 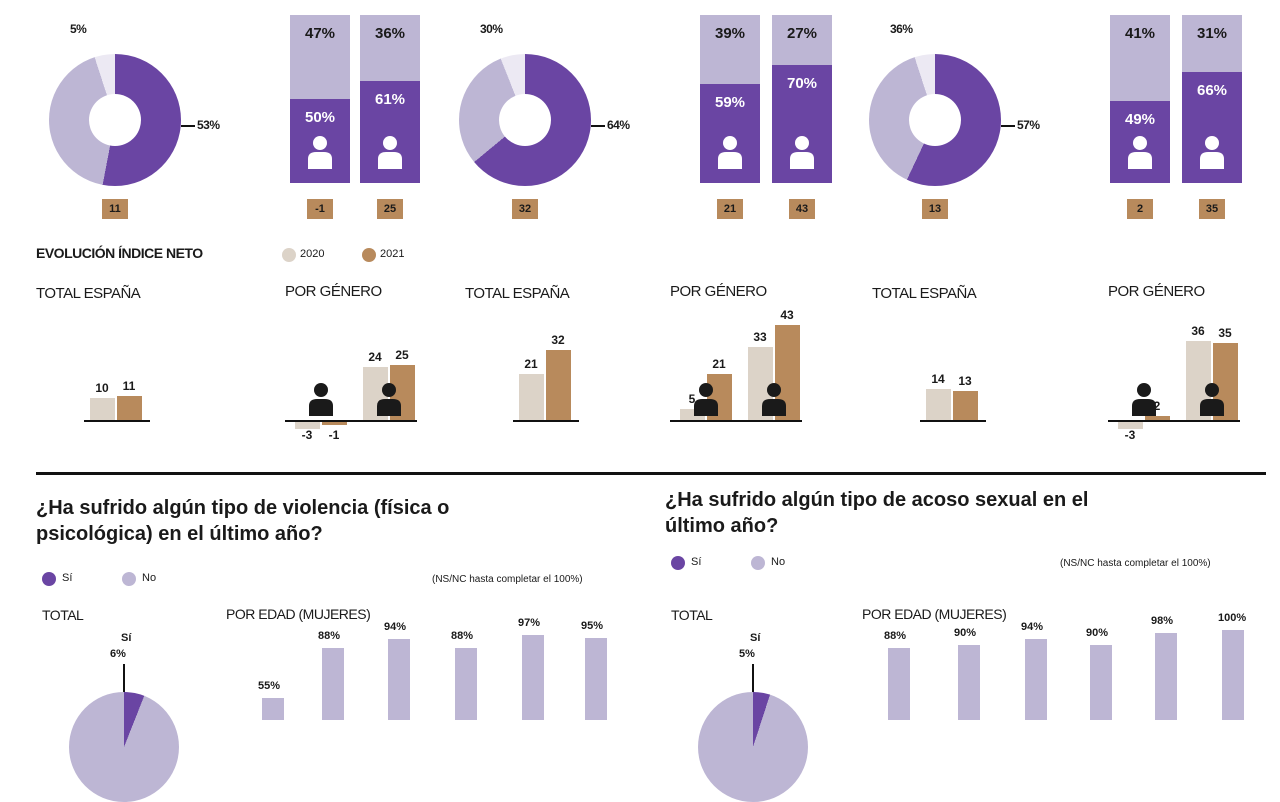 I want to click on total-value: 32, so click(x=558, y=339).